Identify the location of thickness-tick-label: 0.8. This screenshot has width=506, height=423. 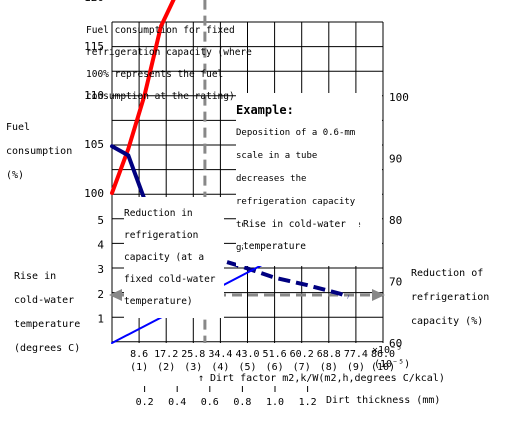
(242, 402).